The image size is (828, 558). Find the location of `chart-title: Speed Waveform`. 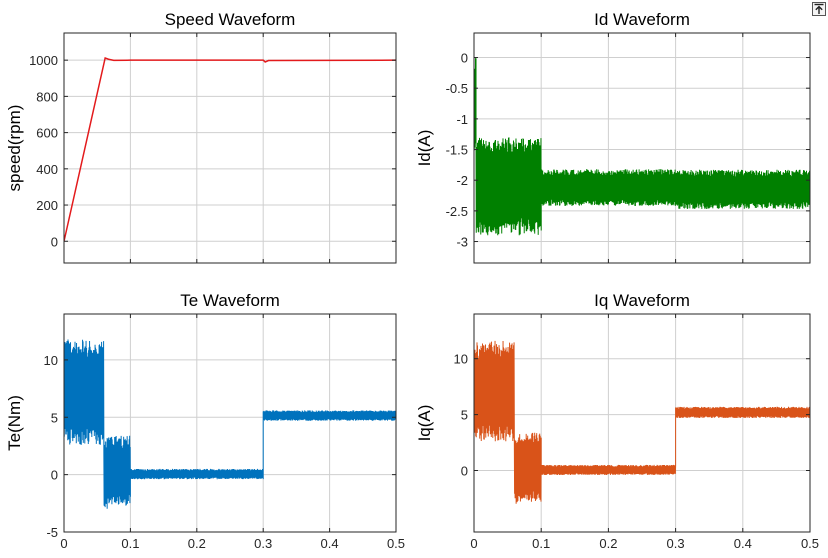

chart-title: Speed Waveform is located at coordinates (230, 19).